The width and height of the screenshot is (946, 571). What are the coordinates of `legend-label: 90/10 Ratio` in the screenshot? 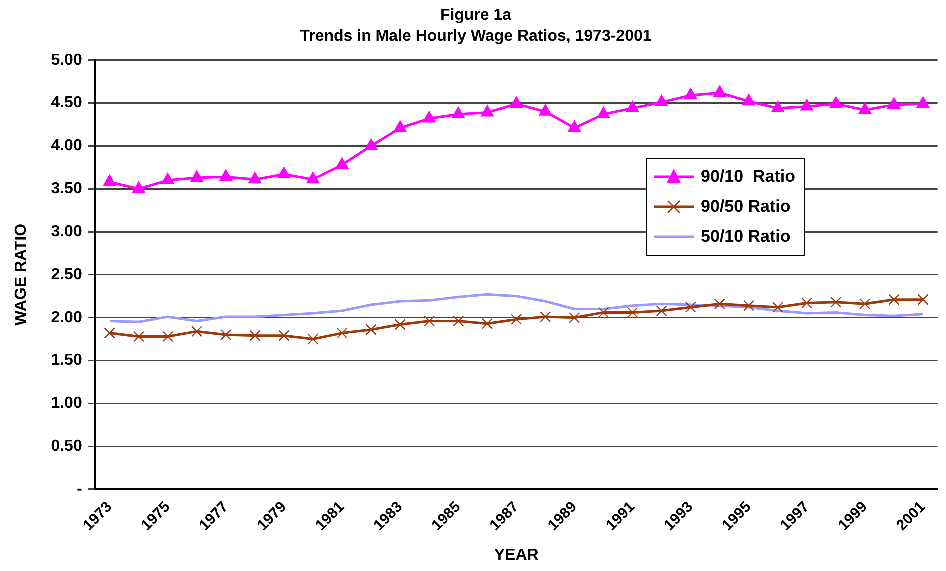 It's located at (748, 177).